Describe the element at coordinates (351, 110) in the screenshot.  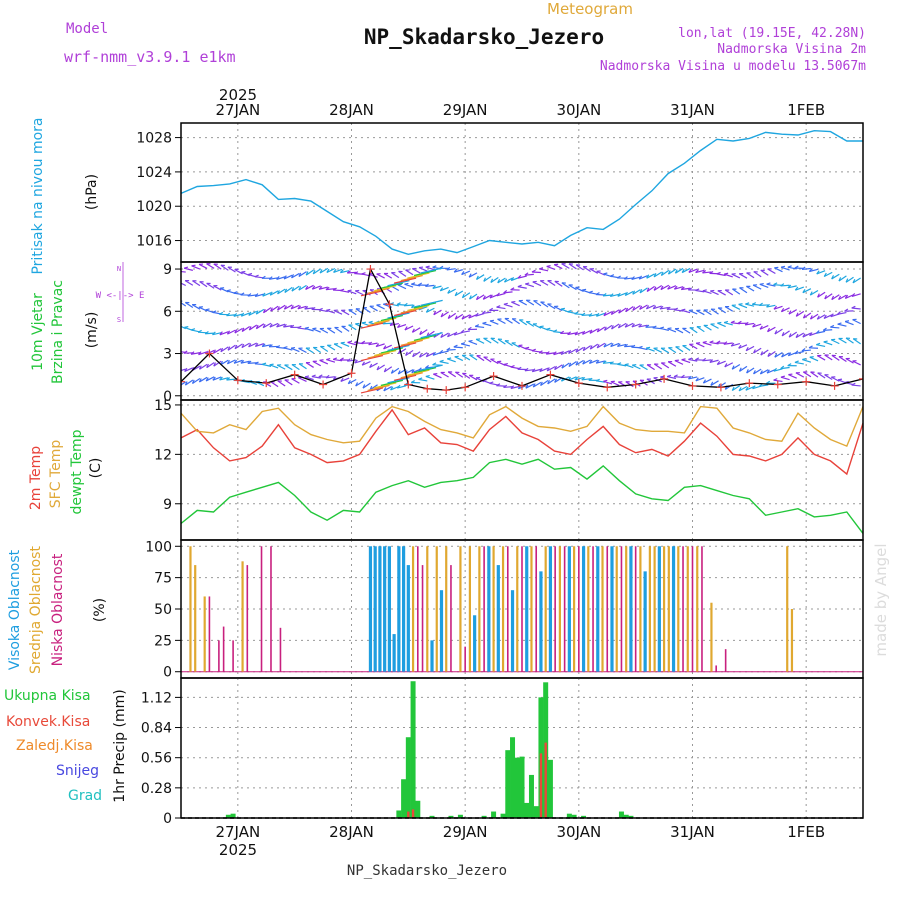
I see `top-date-label-1: 28JAN` at that location.